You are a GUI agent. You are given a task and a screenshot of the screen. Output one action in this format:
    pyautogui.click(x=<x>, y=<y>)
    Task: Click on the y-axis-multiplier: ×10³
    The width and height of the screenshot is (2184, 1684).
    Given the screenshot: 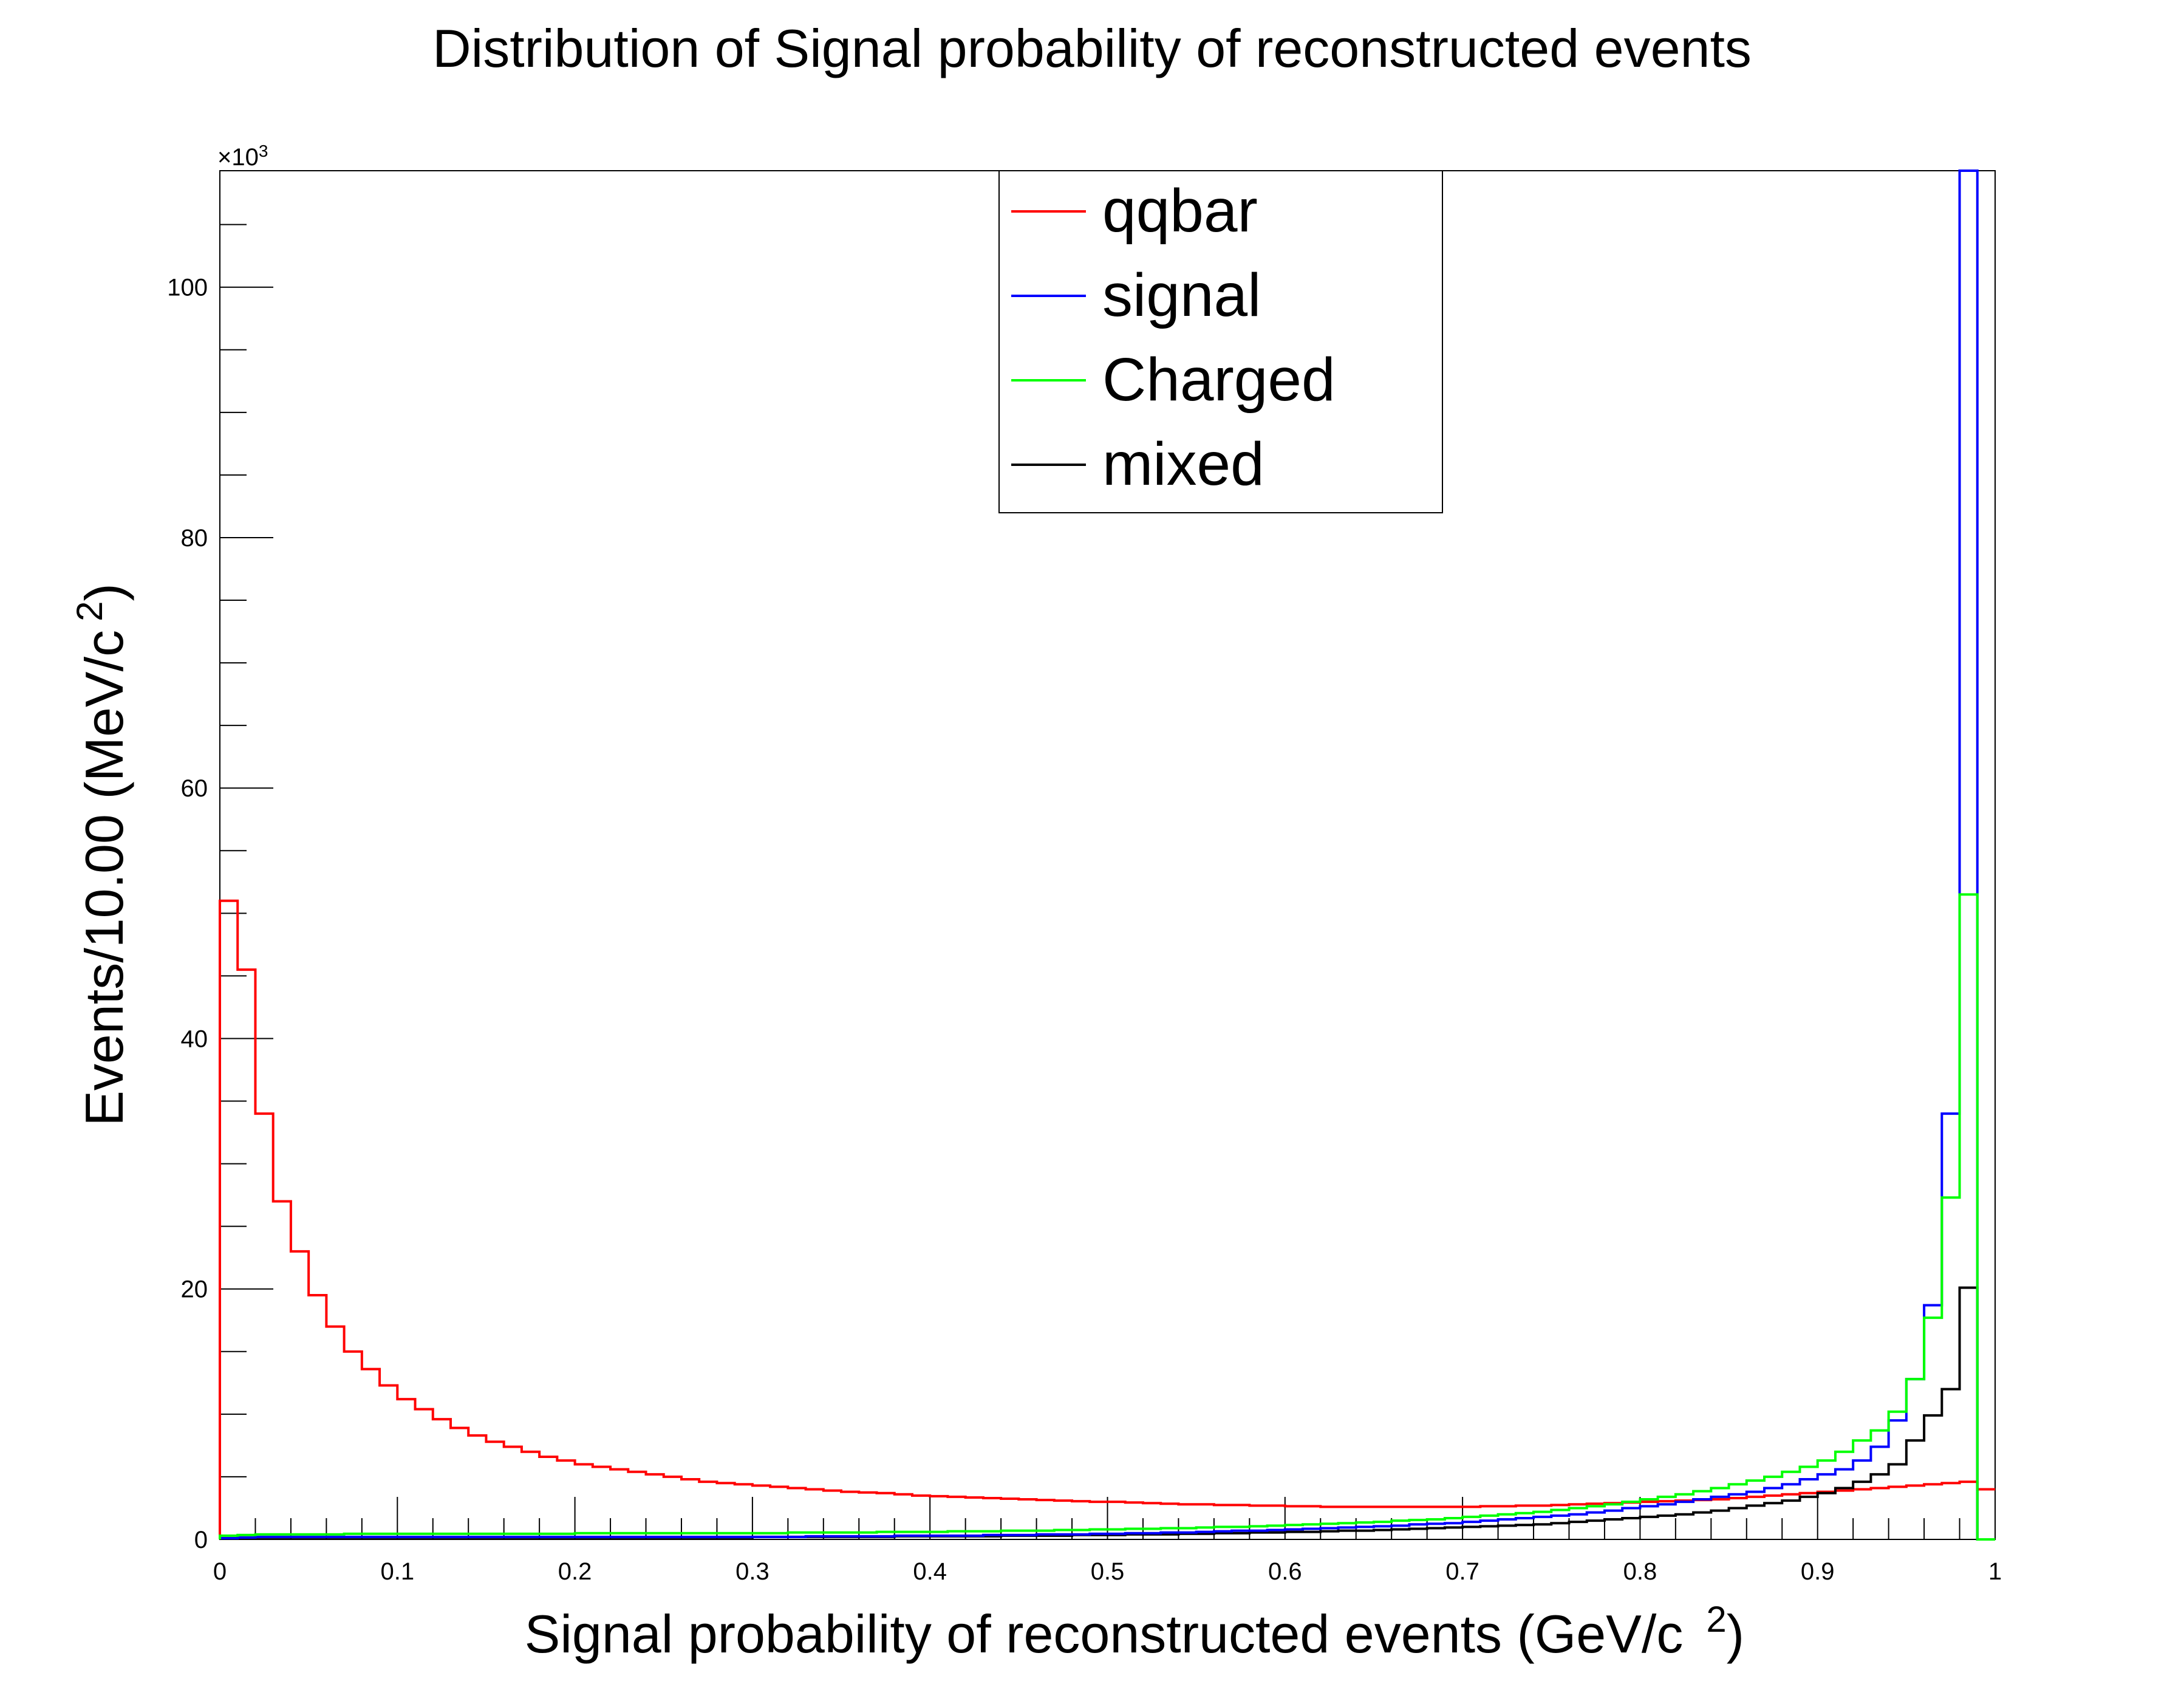 What is the action you would take?
    pyautogui.click(x=242, y=156)
    